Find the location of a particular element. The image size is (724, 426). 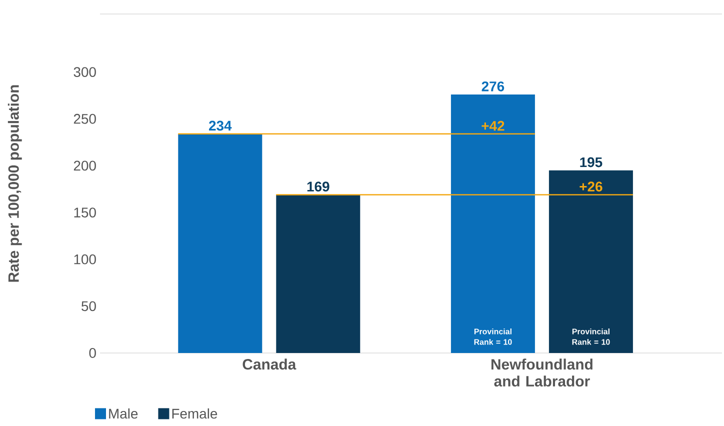

y-axis-title: Rate per 100,000 population is located at coordinates (15, 183).